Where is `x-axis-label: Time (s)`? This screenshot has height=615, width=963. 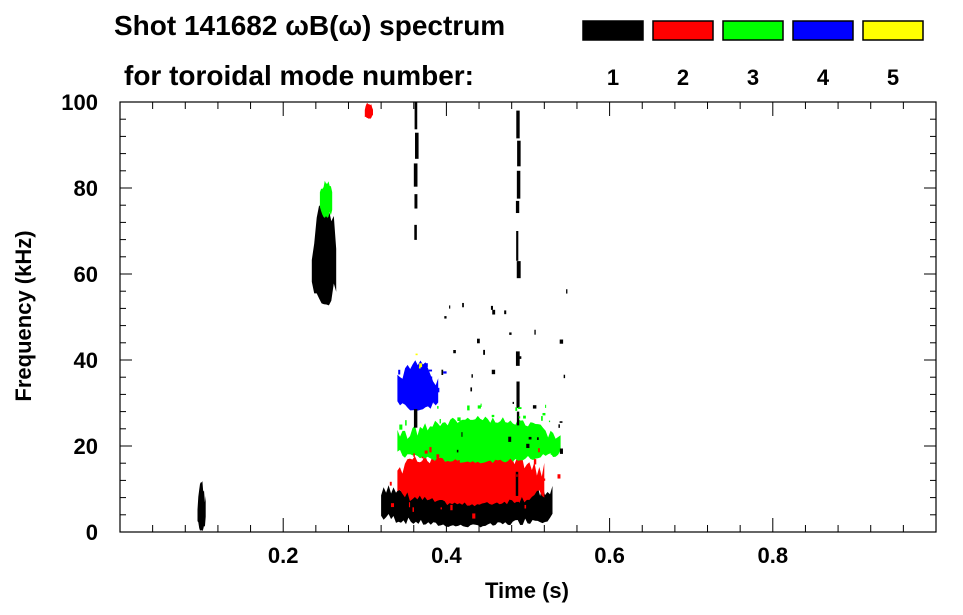
x-axis-label: Time (s) is located at coordinates (527, 590).